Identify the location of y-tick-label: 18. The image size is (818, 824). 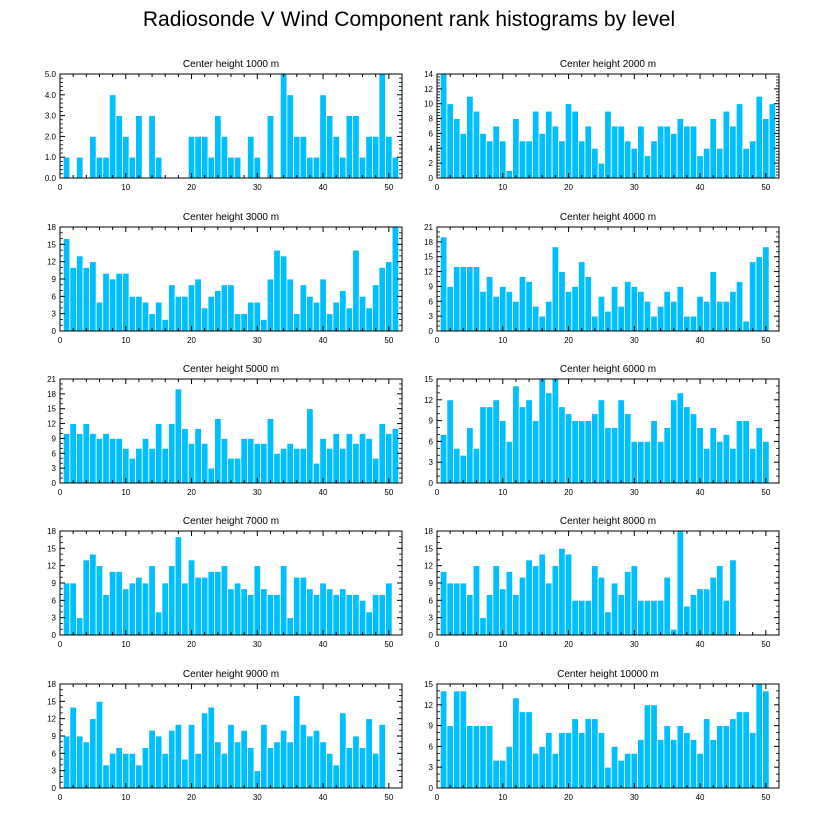
(51, 227).